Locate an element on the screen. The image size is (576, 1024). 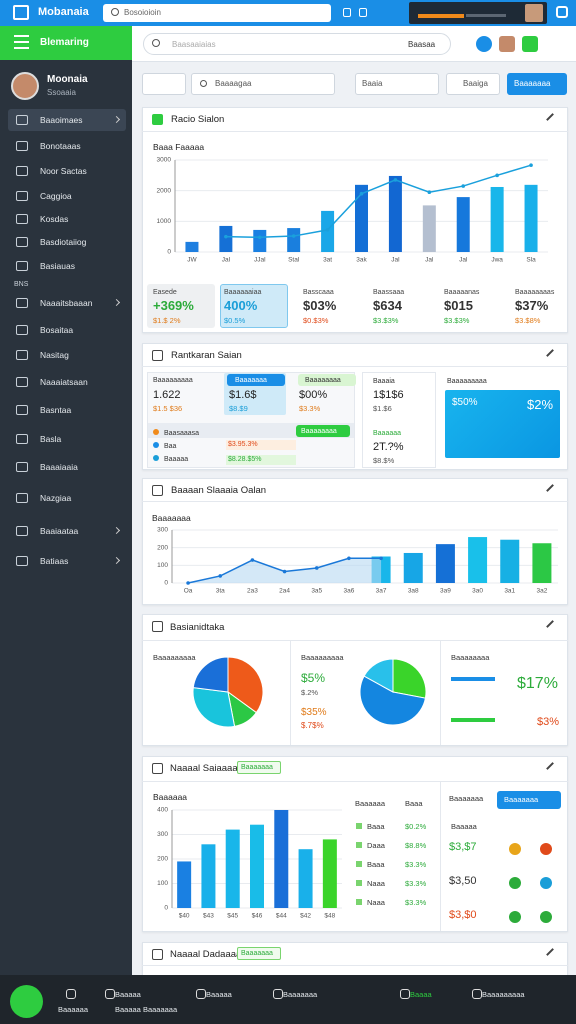
square-button is located at coordinates (530, 44).